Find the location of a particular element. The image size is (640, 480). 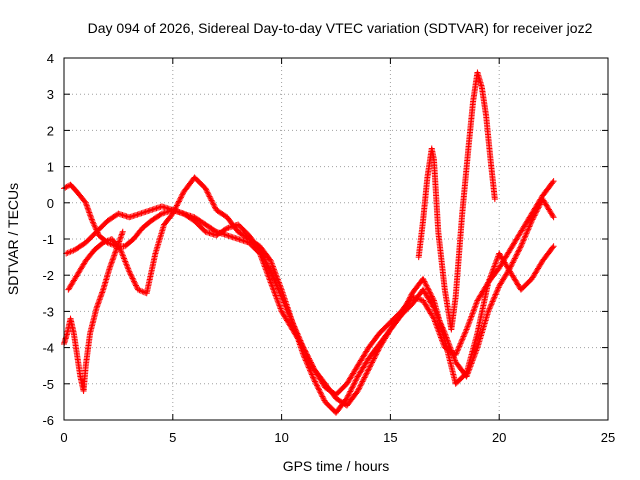

x-axis-title: GPS time / hours is located at coordinates (336, 466).